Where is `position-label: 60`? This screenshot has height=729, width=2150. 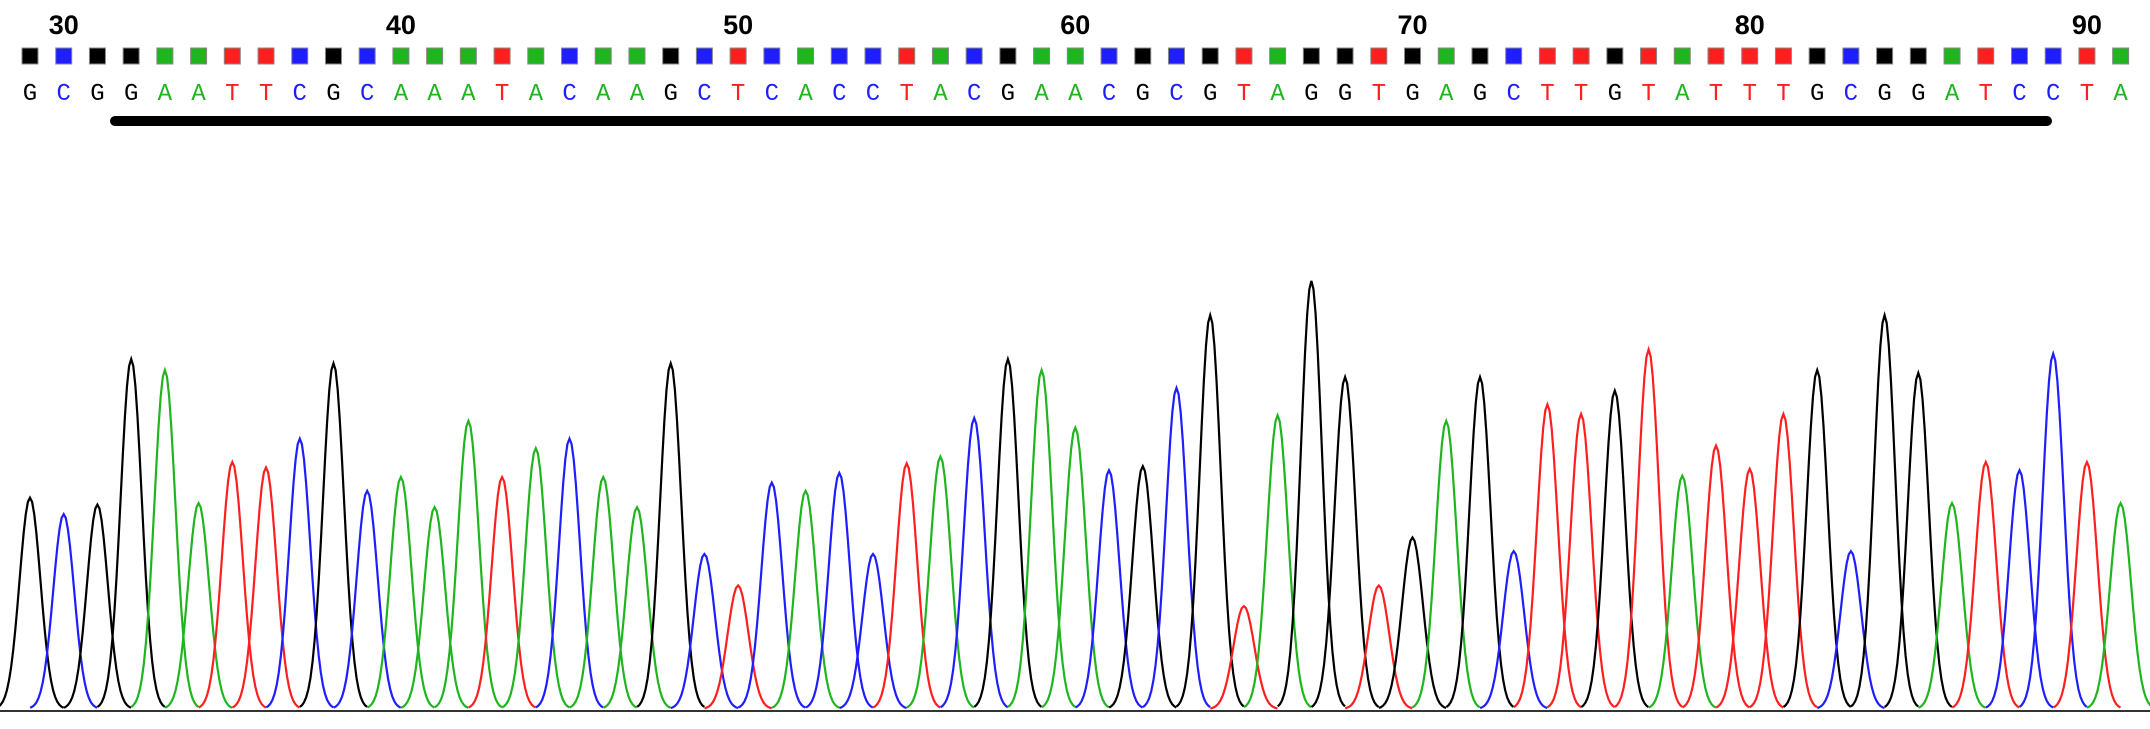
position-label: 60 is located at coordinates (1075, 25).